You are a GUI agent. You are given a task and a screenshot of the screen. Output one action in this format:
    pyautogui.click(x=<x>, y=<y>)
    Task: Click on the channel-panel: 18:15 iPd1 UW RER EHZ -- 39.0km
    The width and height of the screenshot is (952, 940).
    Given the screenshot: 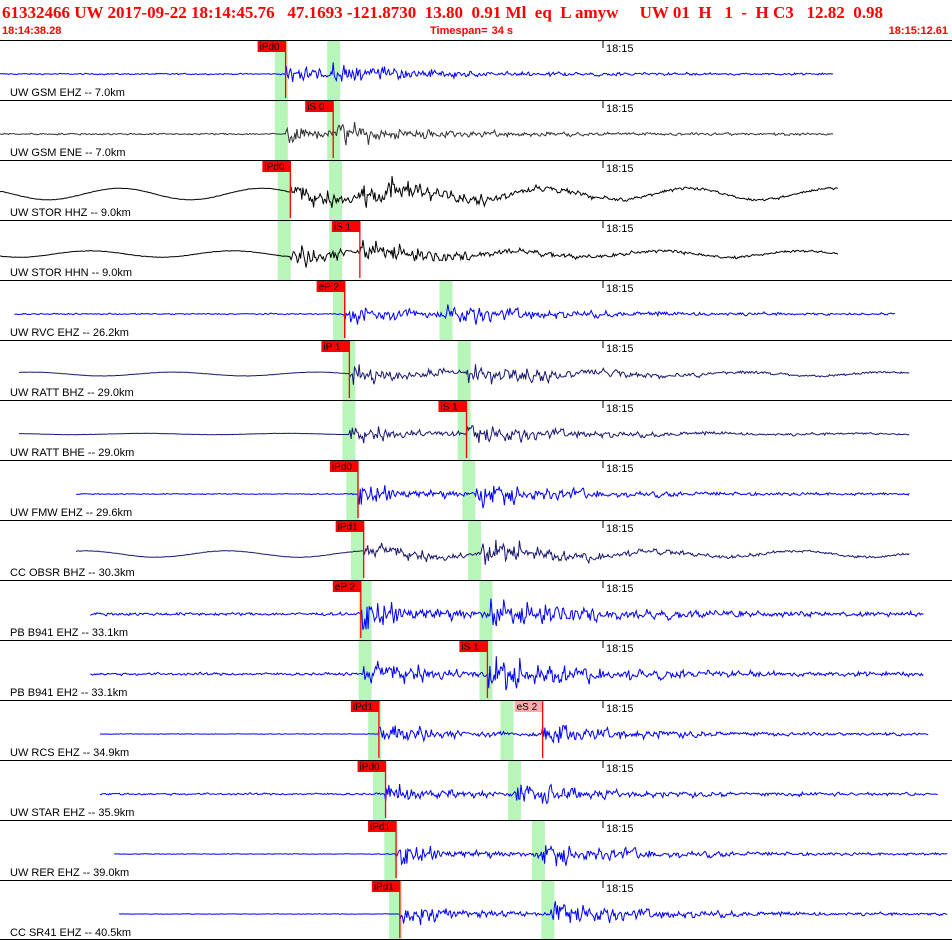 What is the action you would take?
    pyautogui.click(x=476, y=850)
    